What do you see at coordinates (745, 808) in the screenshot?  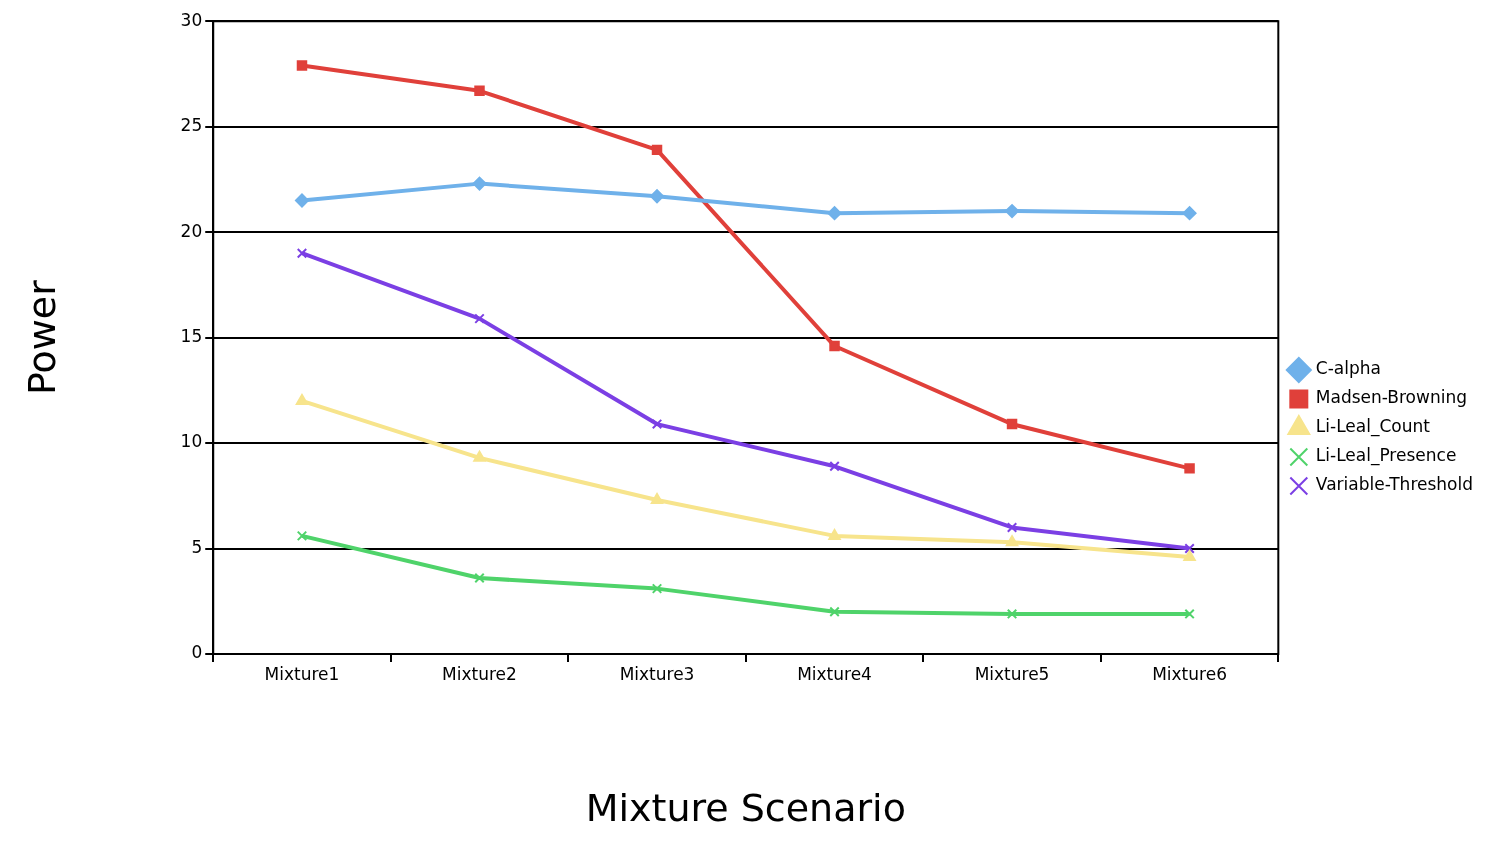 I see `x-axis-title: Mixture Scenario` at bounding box center [745, 808].